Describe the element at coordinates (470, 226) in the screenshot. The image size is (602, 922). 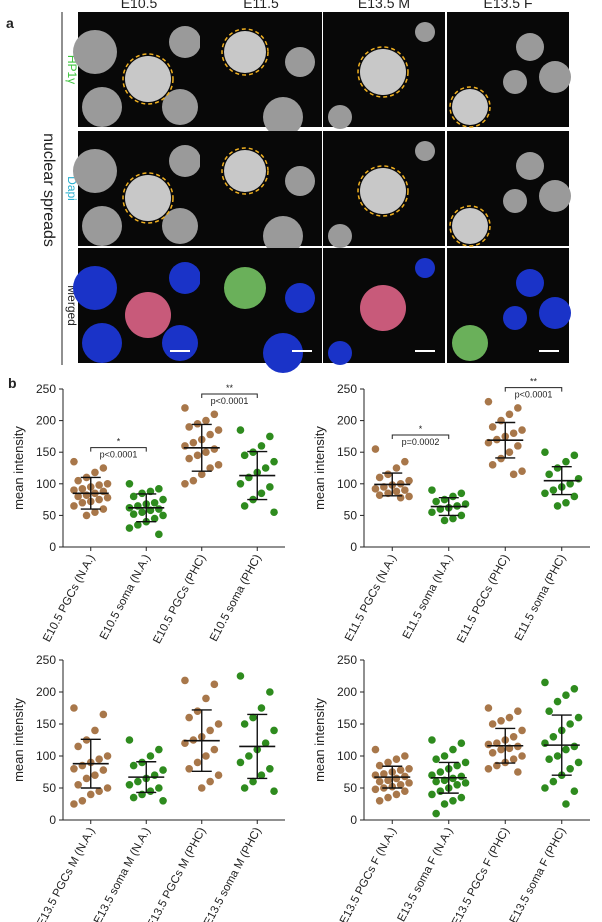
I see `outline` at that location.